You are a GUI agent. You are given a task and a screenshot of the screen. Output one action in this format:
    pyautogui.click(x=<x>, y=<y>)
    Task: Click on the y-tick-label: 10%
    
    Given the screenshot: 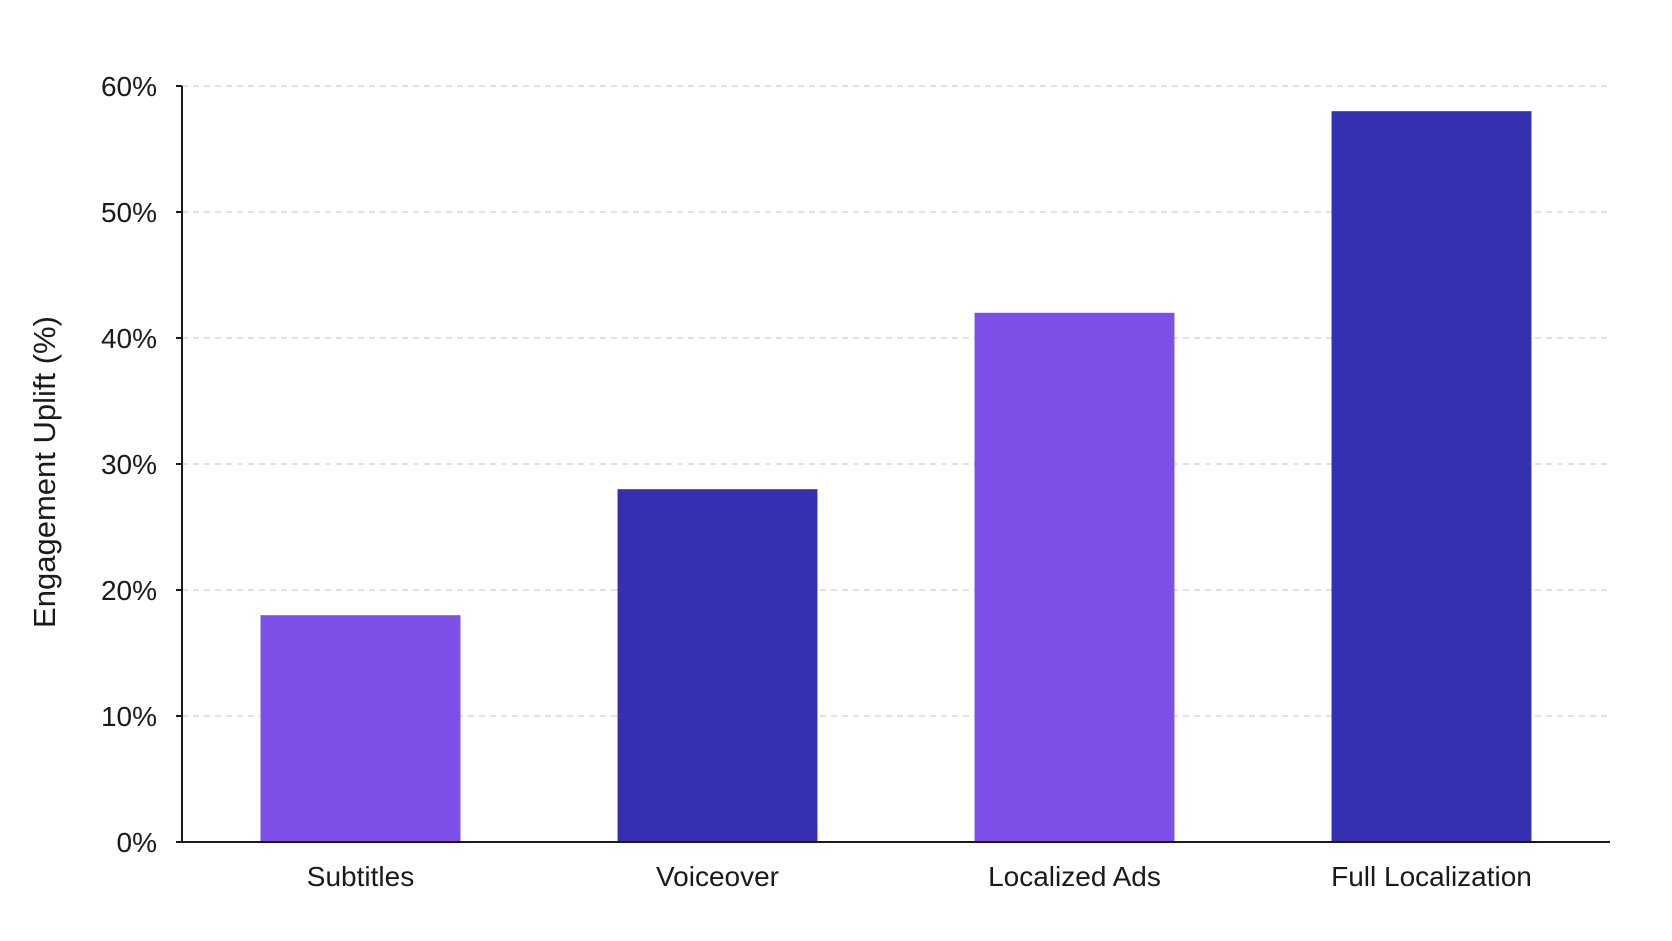 What is the action you would take?
    pyautogui.click(x=129, y=716)
    